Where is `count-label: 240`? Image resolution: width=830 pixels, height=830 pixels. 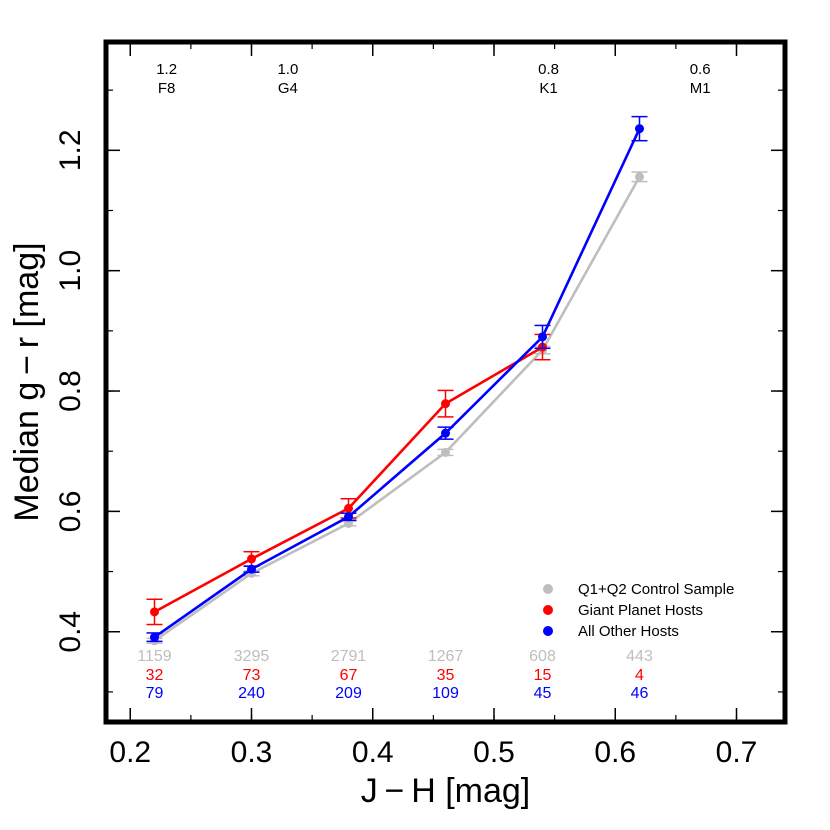
count-label: 240 is located at coordinates (251, 693).